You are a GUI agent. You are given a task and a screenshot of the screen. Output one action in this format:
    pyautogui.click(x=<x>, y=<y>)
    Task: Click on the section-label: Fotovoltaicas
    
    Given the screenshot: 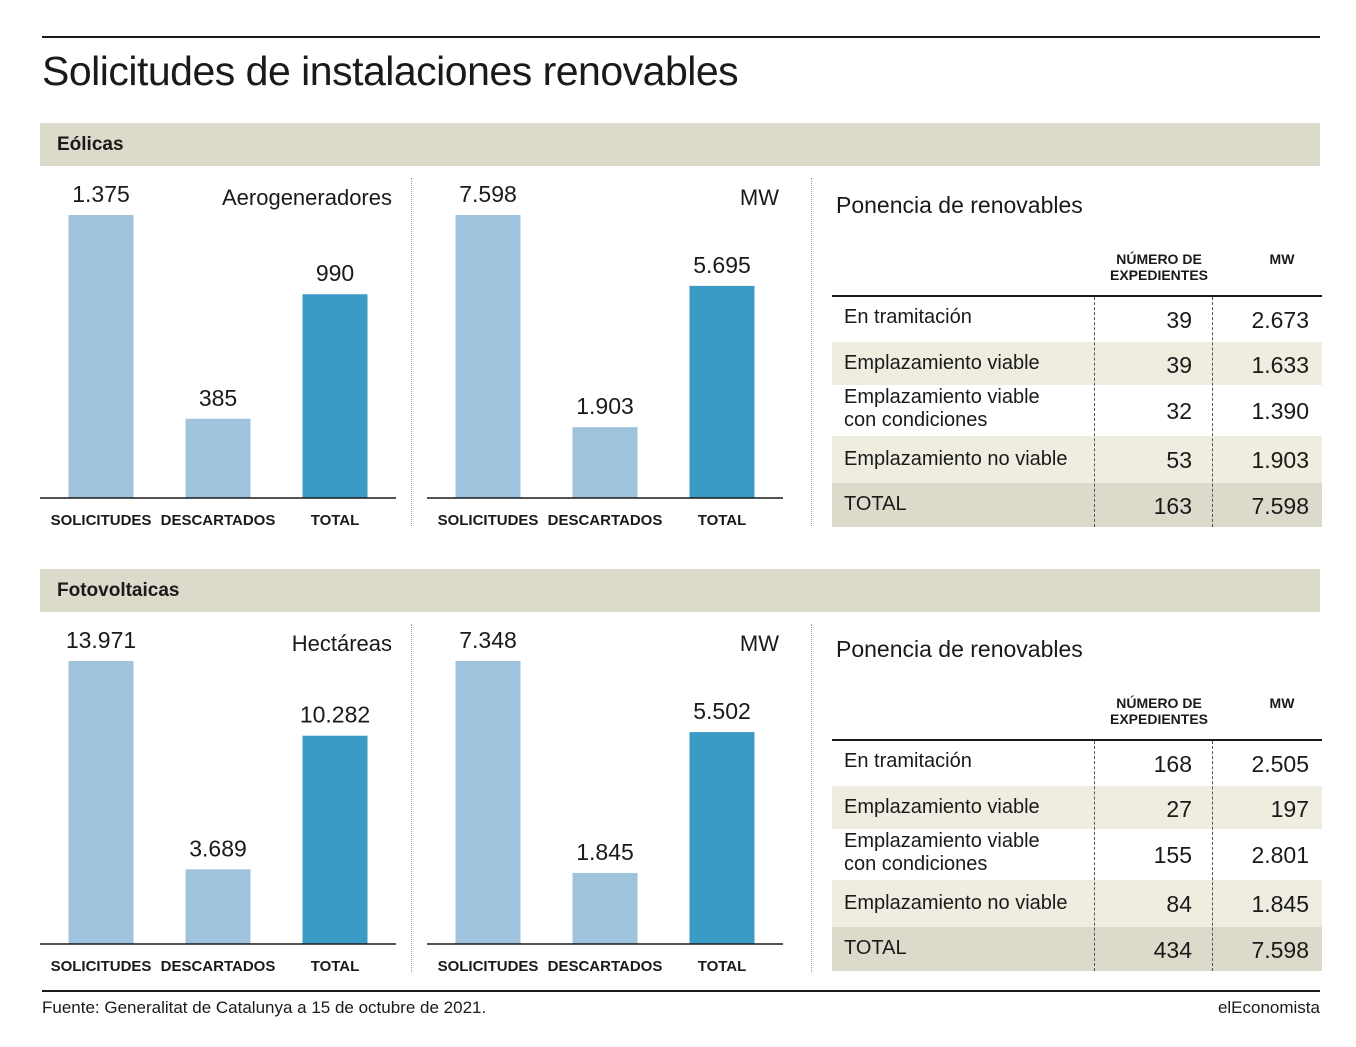 What is the action you would take?
    pyautogui.click(x=118, y=590)
    